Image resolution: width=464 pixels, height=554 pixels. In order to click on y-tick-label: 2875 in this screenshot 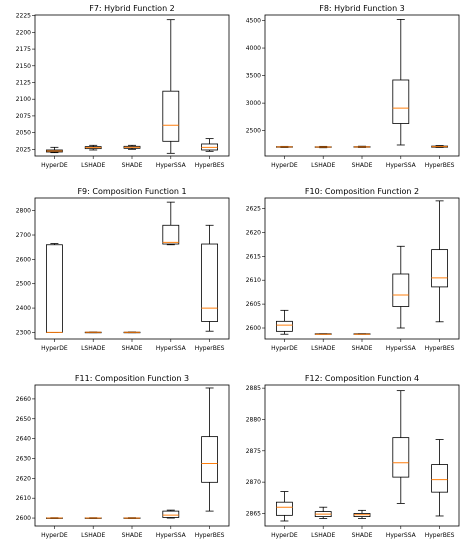, I will do `click(253, 451)`.